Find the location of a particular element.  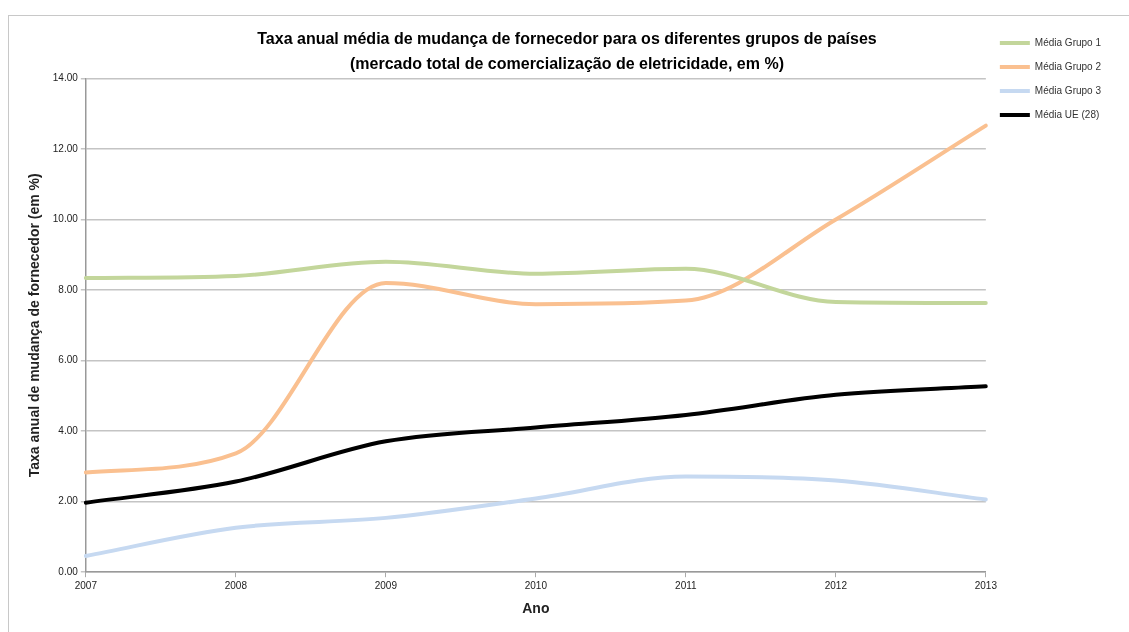

x-tick-label: 2013 is located at coordinates (986, 585).